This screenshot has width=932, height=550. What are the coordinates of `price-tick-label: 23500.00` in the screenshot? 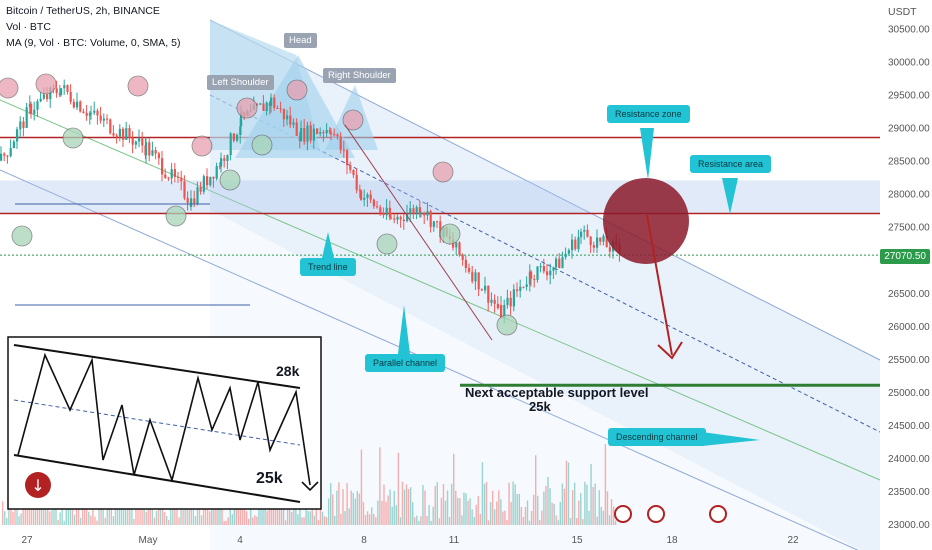 It's located at (909, 492).